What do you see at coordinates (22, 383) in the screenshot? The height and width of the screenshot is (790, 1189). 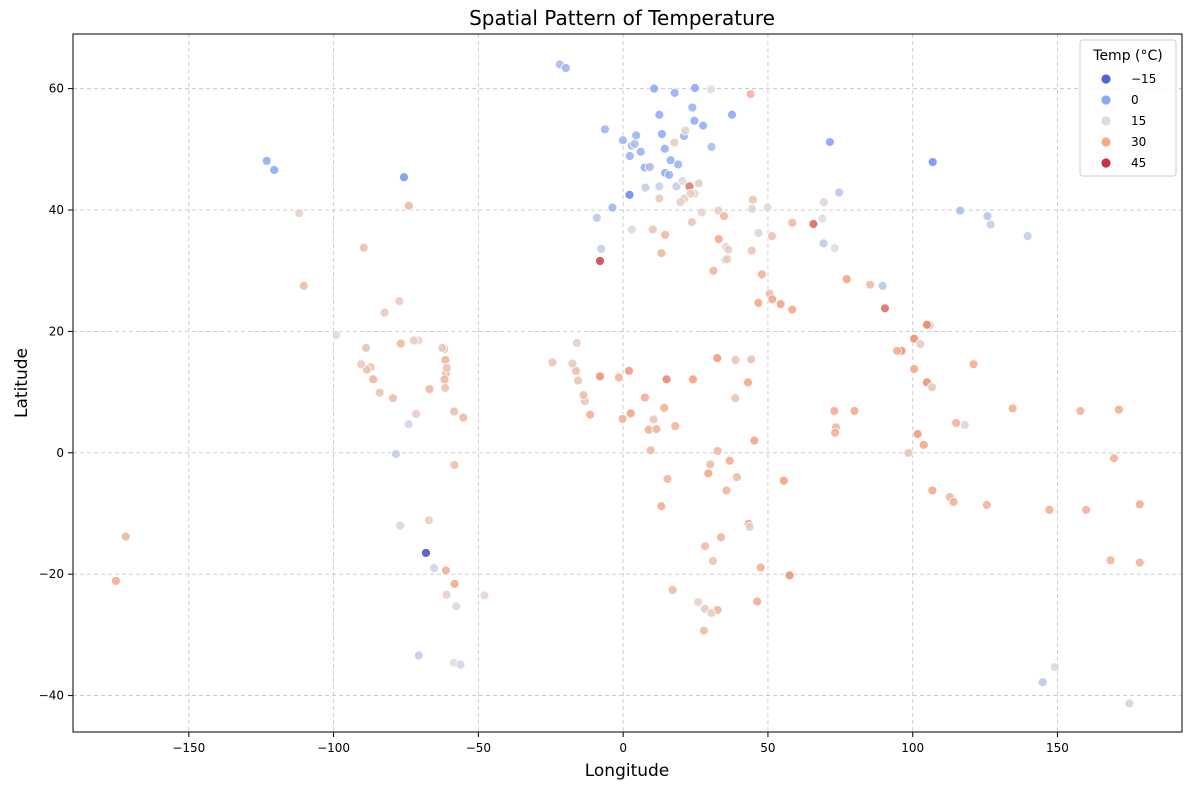 I see `y-axis-label: Latitude` at bounding box center [22, 383].